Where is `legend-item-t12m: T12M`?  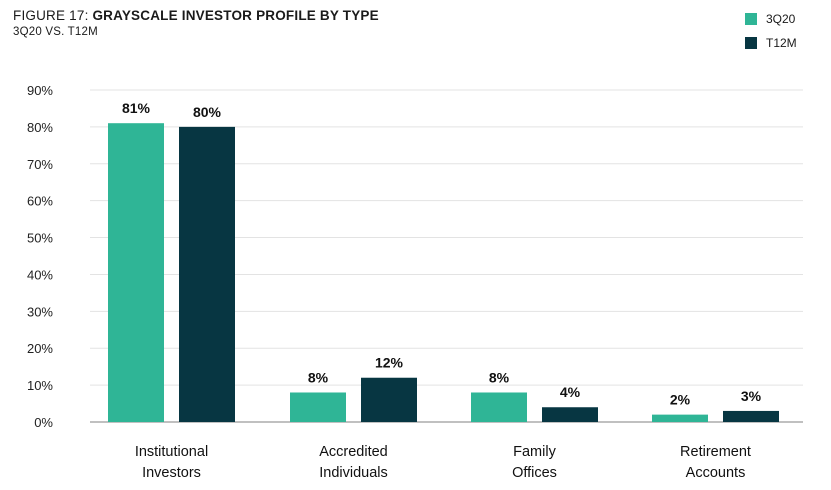
legend-item-t12m: T12M is located at coordinates (771, 43).